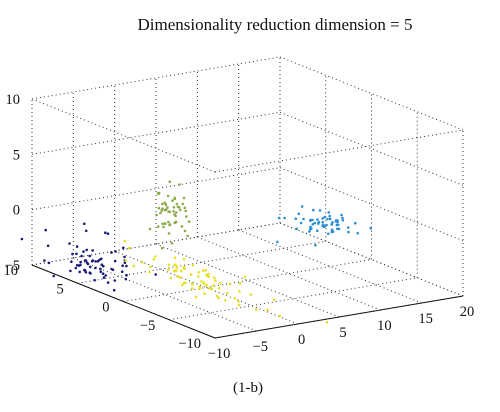  Describe the element at coordinates (11, 271) in the screenshot. I see `x-tick-label: 10` at that location.